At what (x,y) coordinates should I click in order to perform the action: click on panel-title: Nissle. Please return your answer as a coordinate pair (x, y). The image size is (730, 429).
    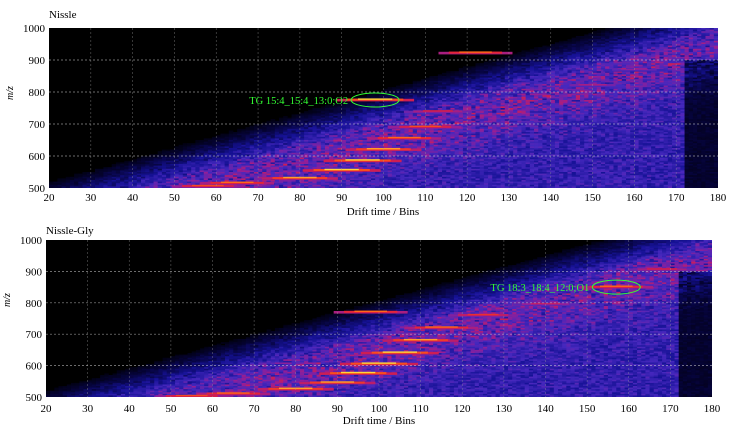
    Looking at the image, I should click on (63, 15).